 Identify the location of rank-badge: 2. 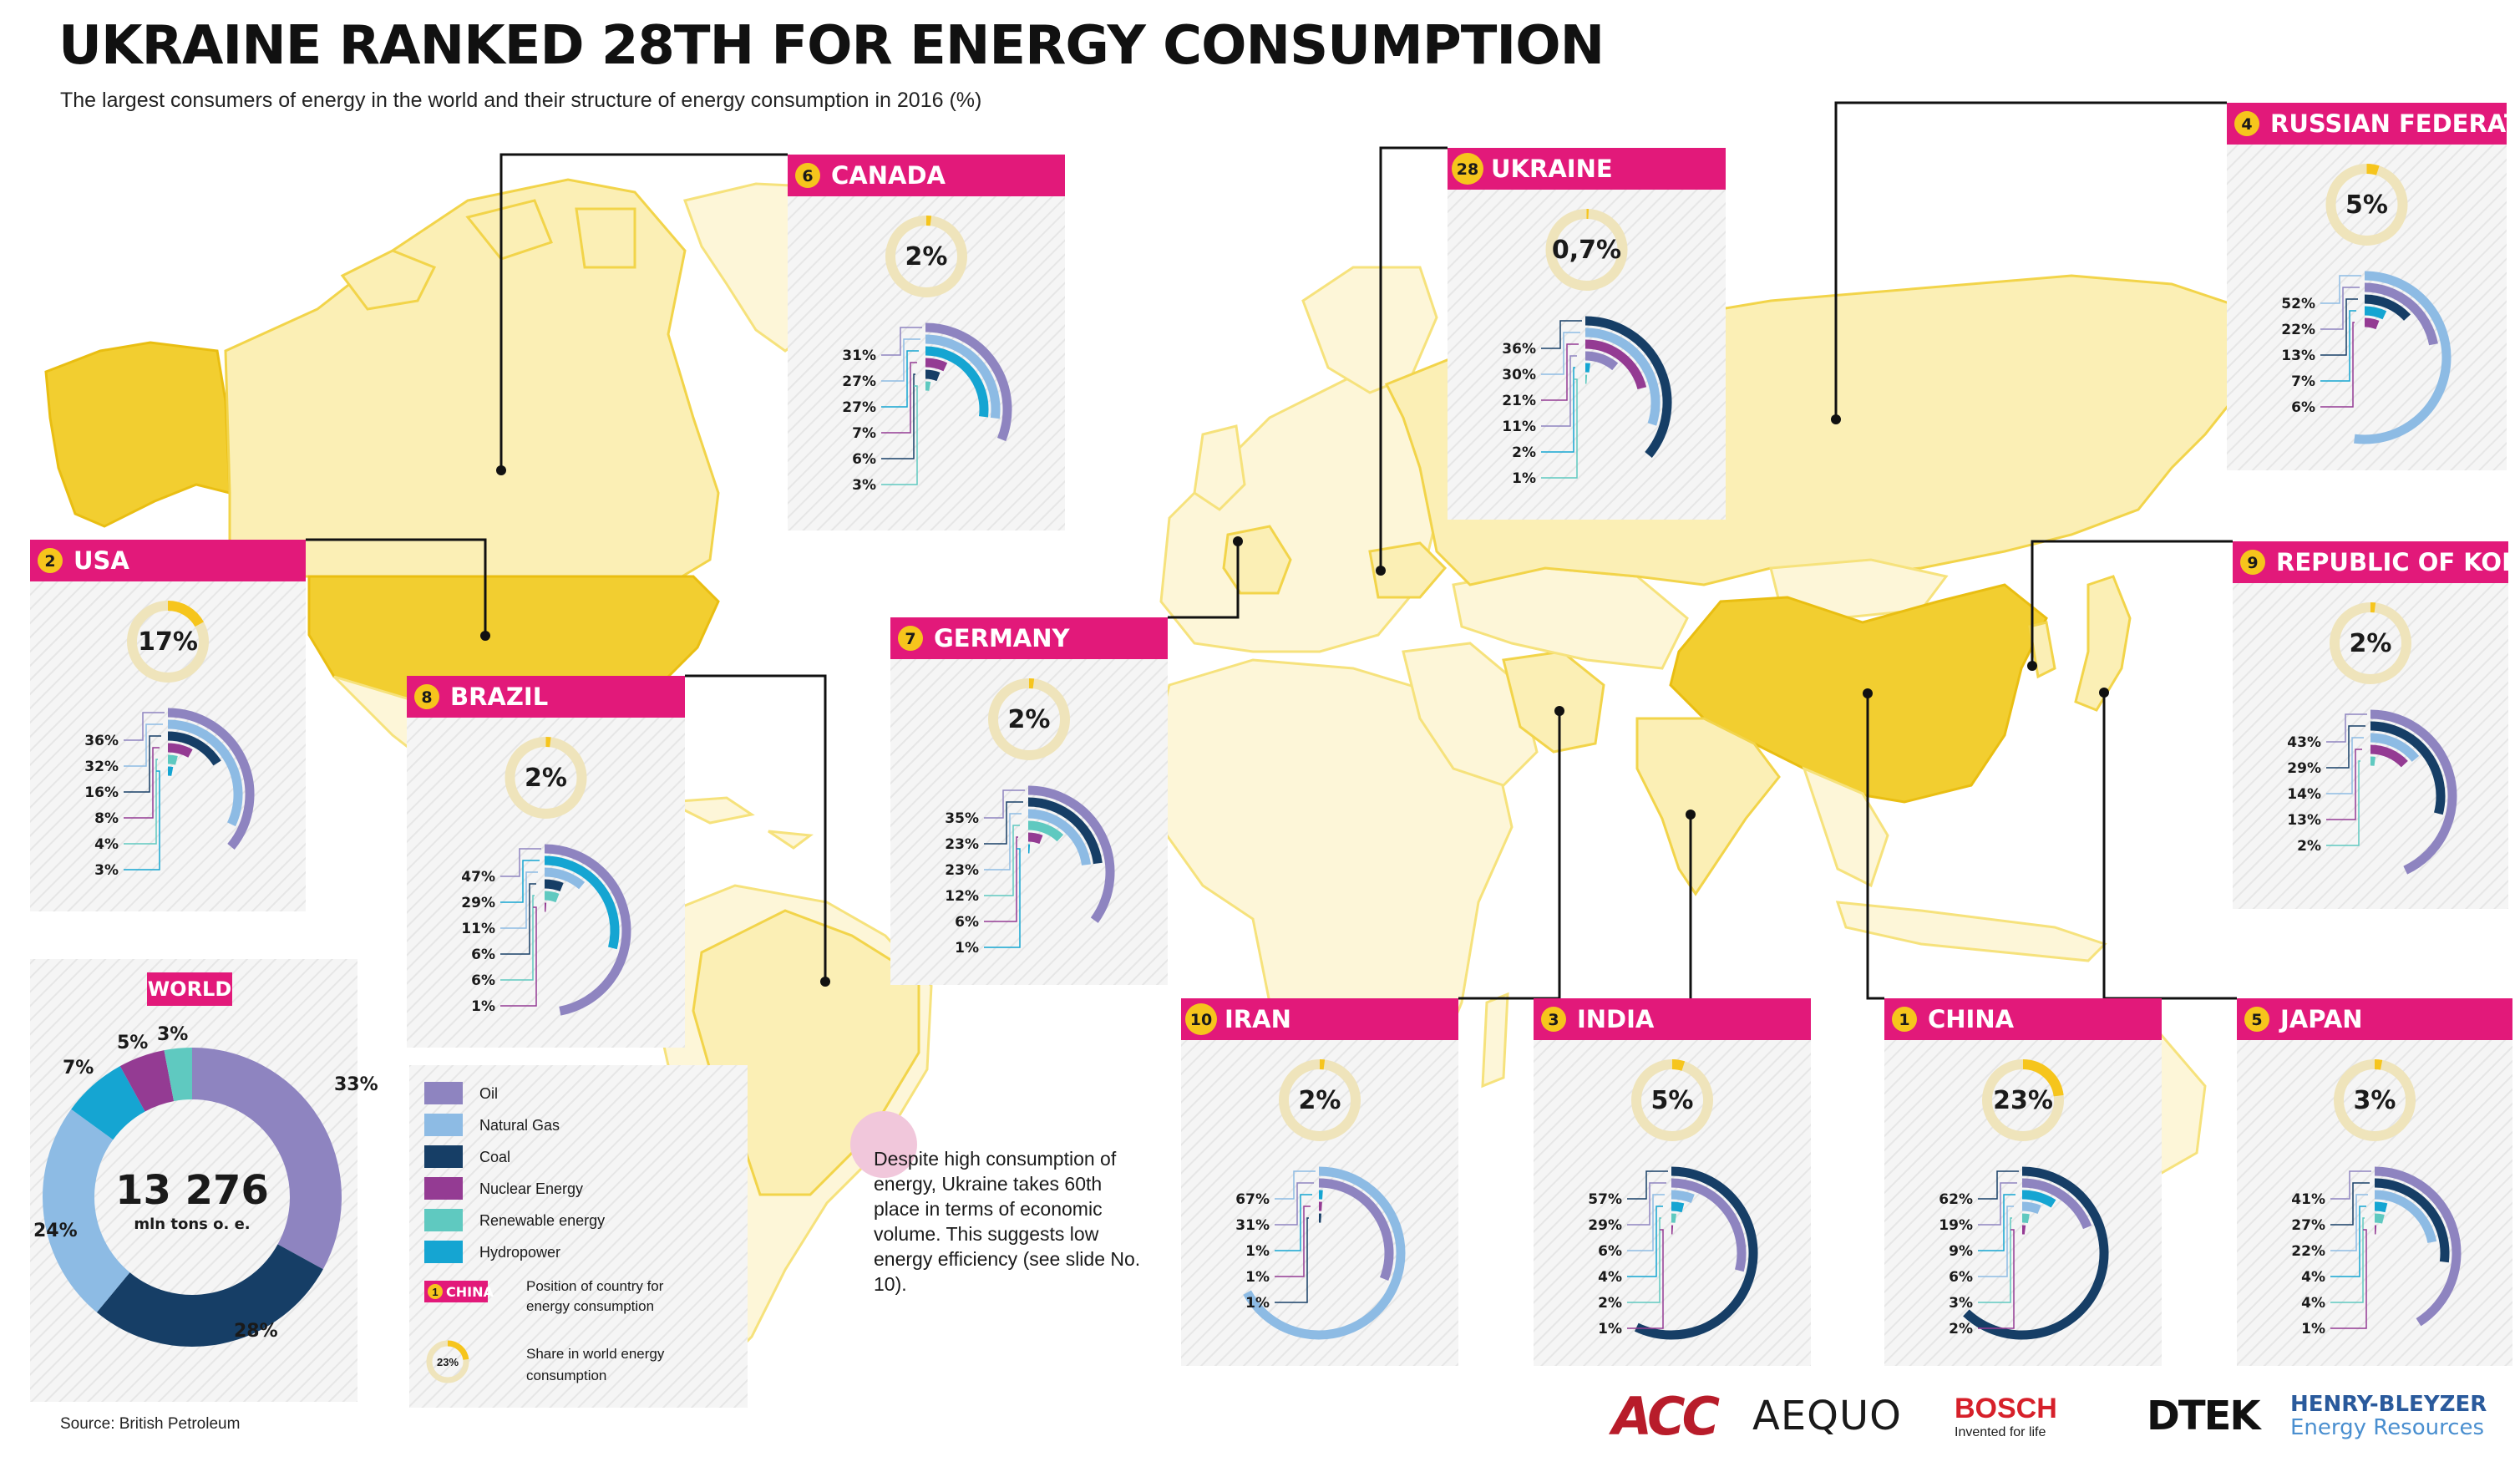
(50, 560).